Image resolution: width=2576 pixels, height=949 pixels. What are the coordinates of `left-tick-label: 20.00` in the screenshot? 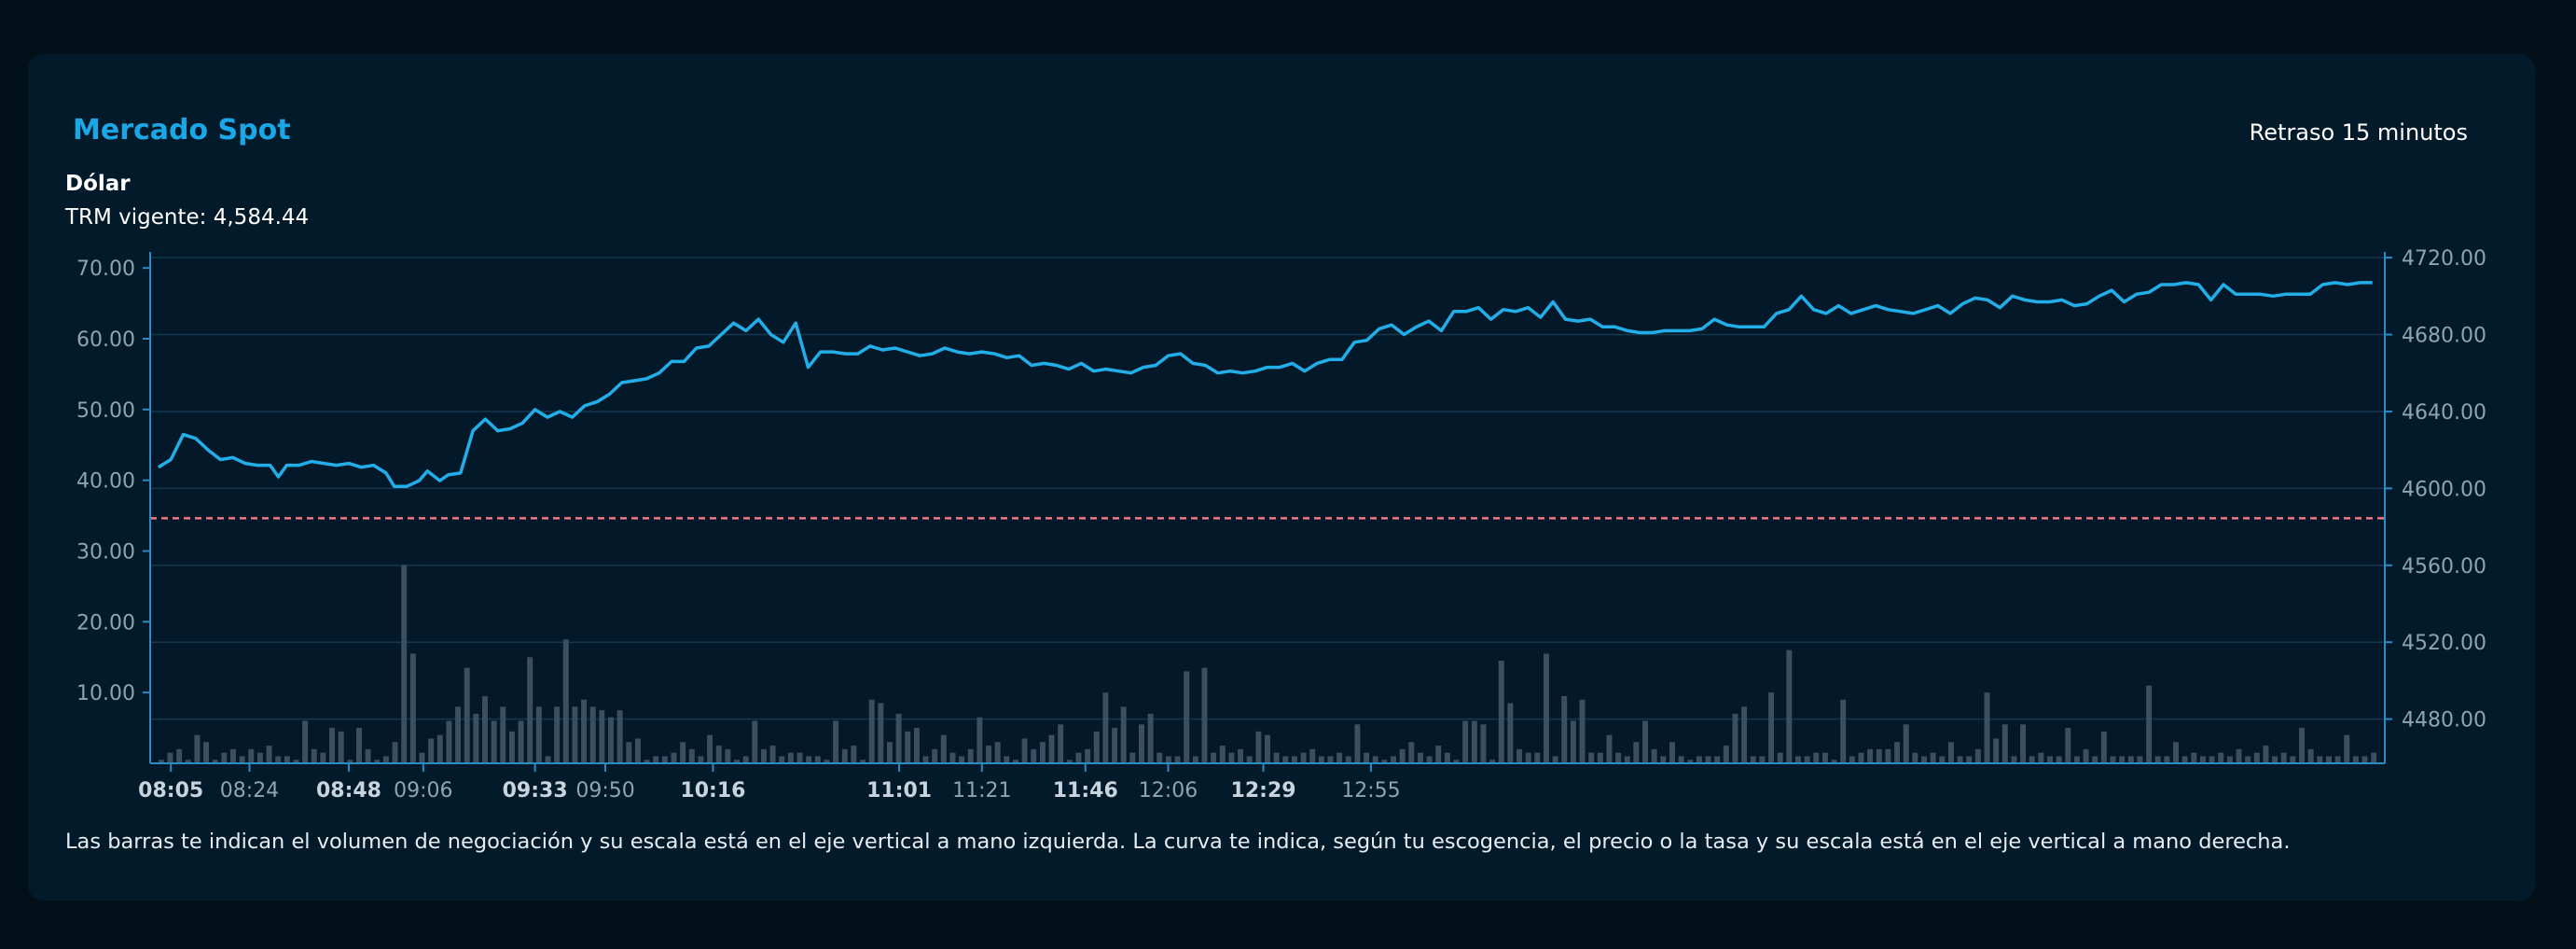 It's located at (105, 623).